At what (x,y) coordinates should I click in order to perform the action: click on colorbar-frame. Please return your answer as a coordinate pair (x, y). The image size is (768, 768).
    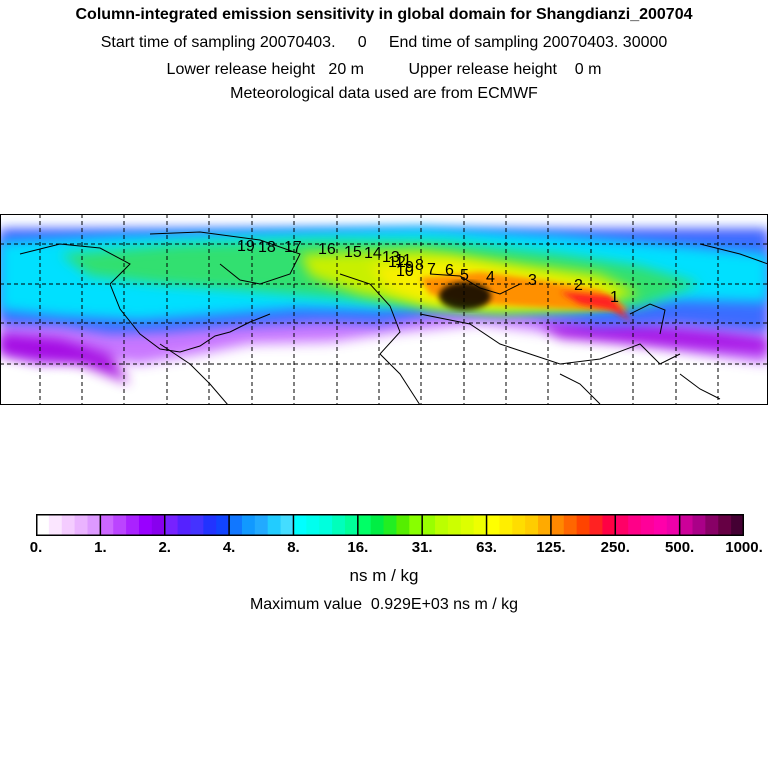
    Looking at the image, I should click on (390, 525).